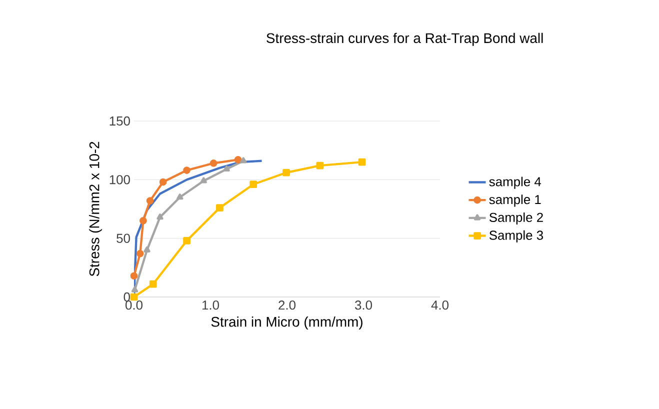  Describe the element at coordinates (440, 305) in the screenshot. I see `x-tick-label: 4.0` at that location.